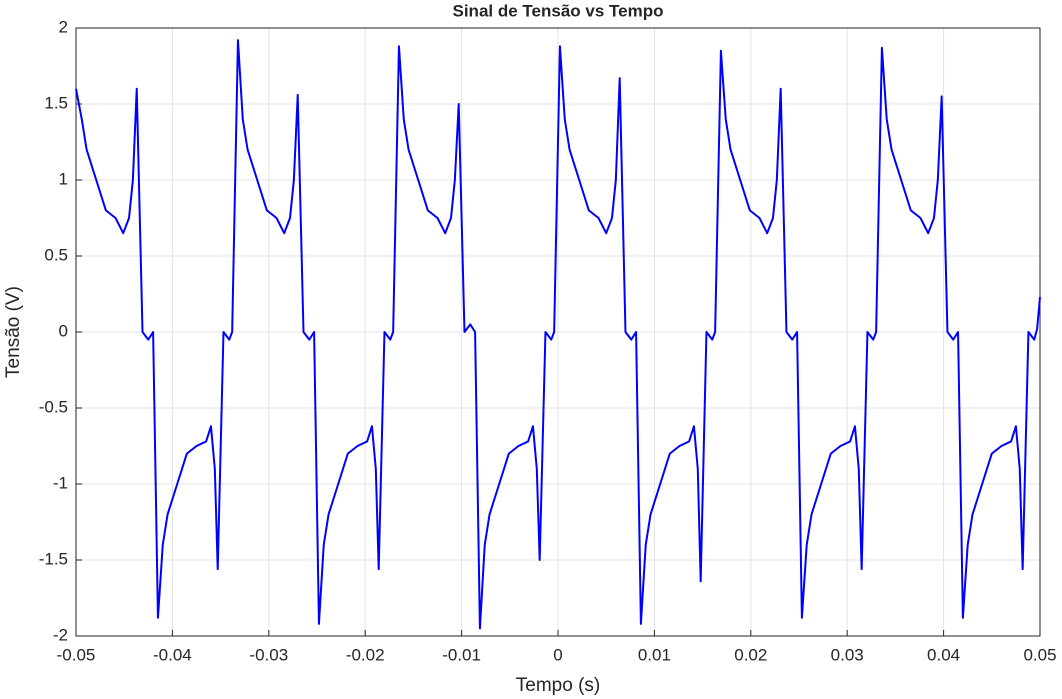 The height and width of the screenshot is (699, 1062). What do you see at coordinates (365, 654) in the screenshot?
I see `x-tick-label: -0.02` at bounding box center [365, 654].